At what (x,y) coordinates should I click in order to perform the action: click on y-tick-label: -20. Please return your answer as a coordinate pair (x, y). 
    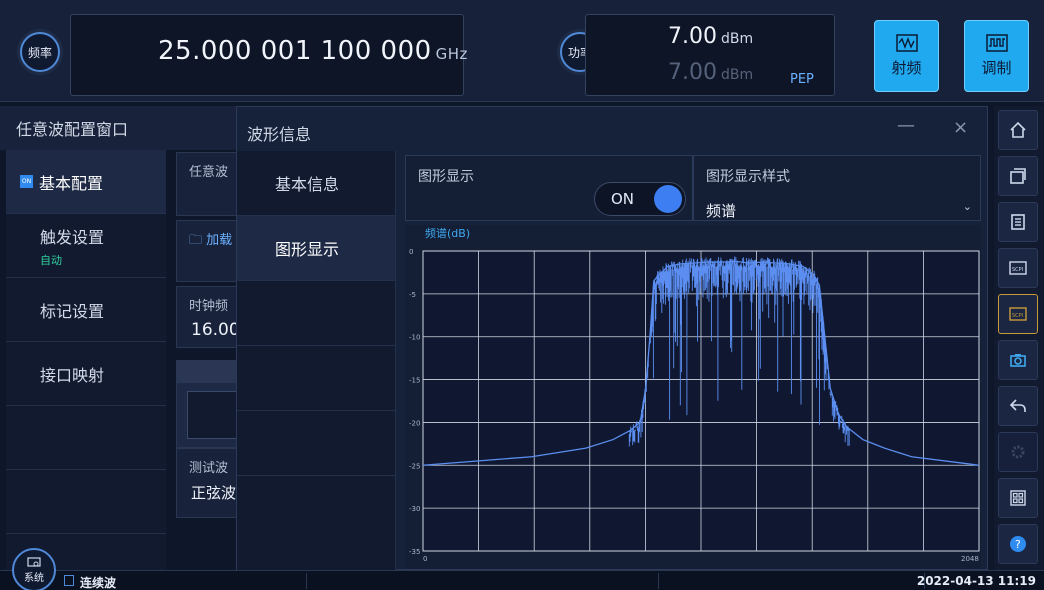
    Looking at the image, I should click on (414, 423).